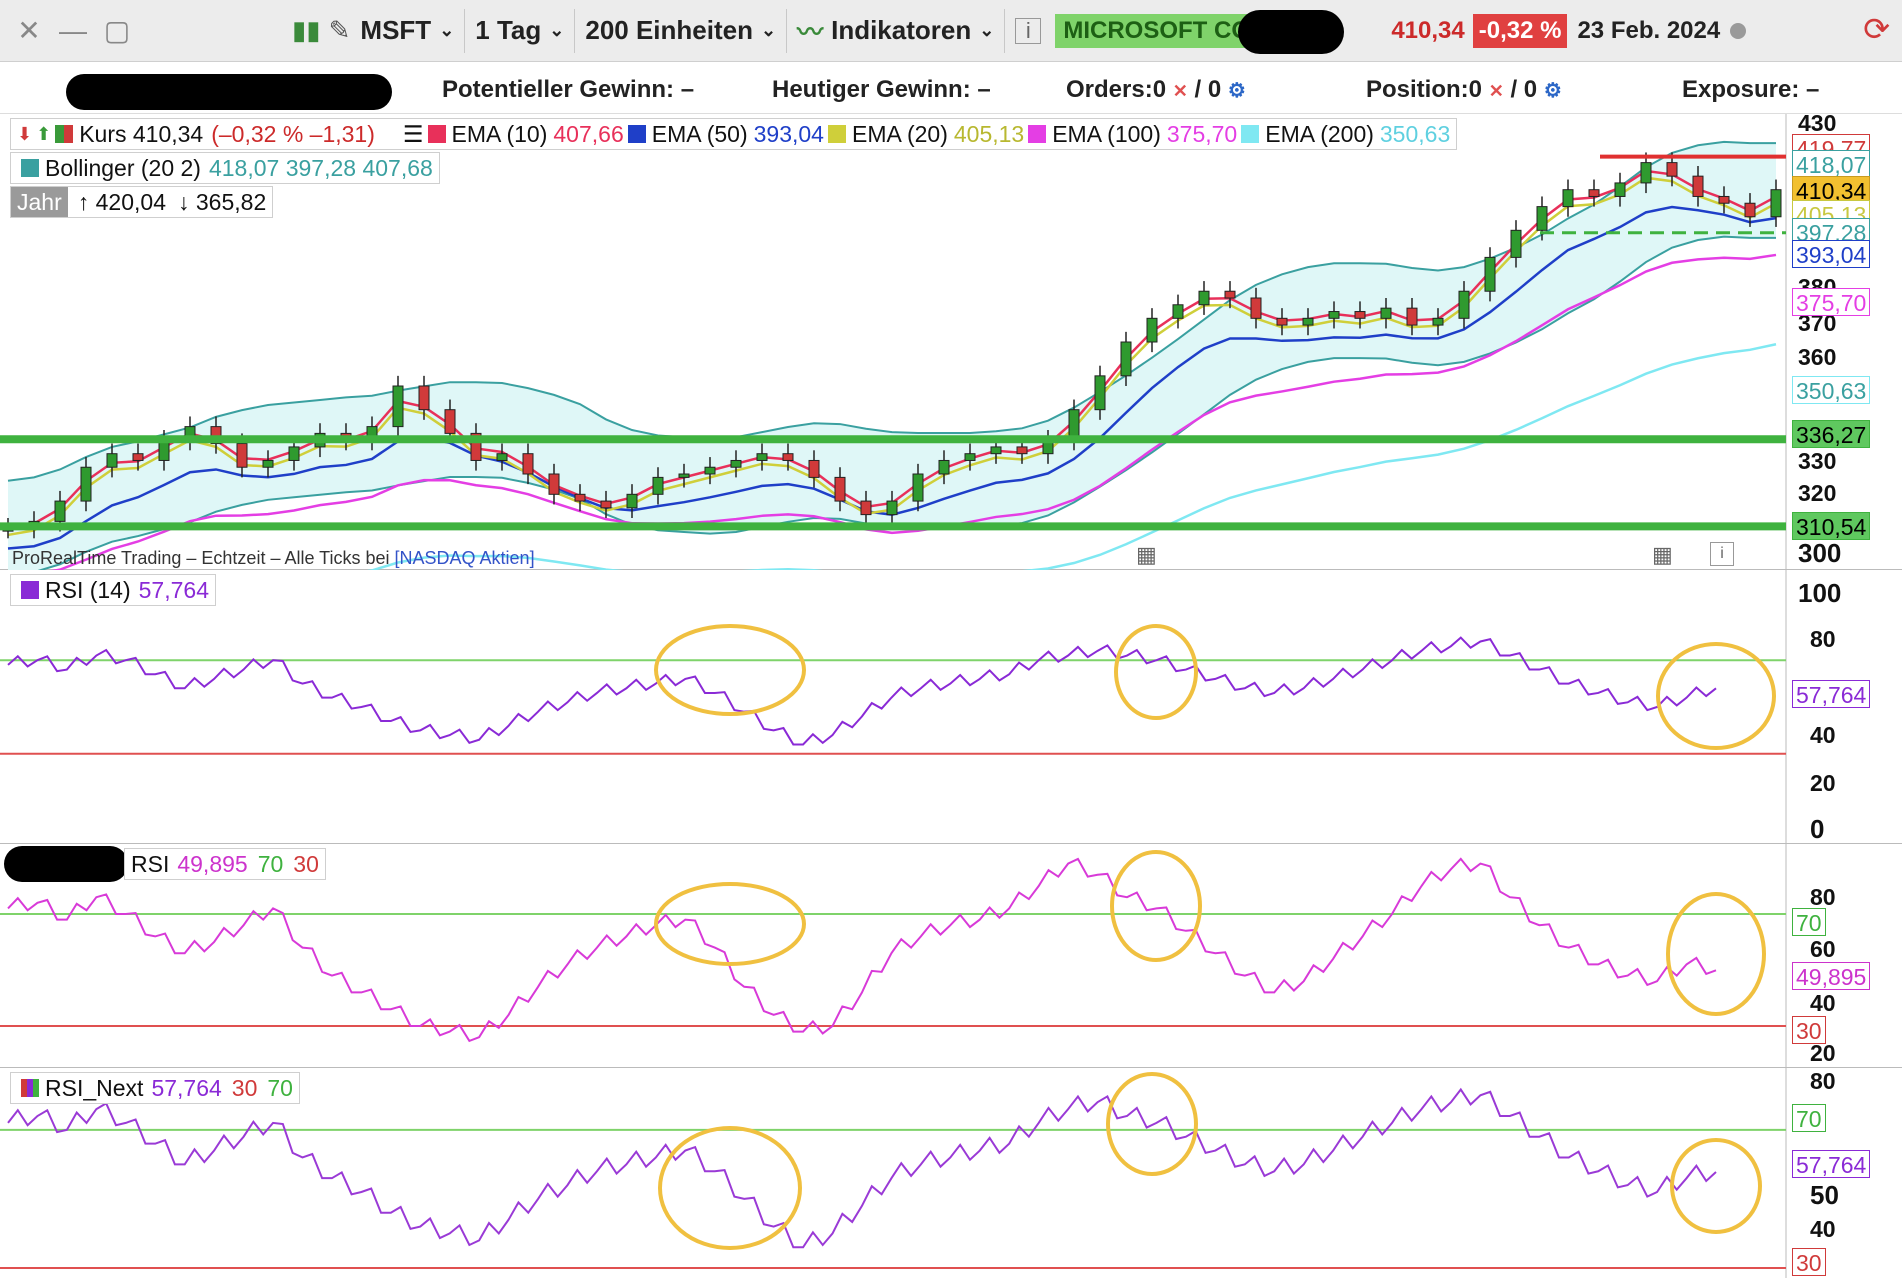 This screenshot has width=1902, height=1278. I want to click on rsi-line, so click(862, 1168).